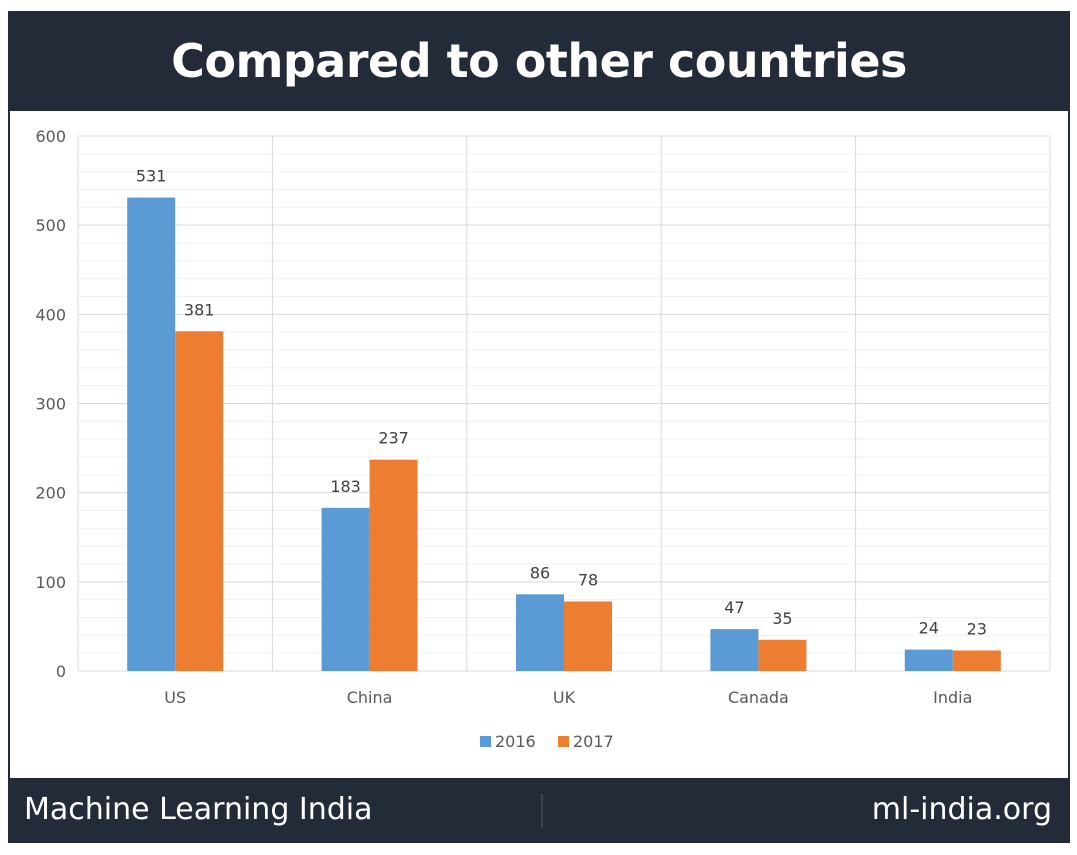 This screenshot has width=1077, height=855. I want to click on data-label: 531, so click(151, 176).